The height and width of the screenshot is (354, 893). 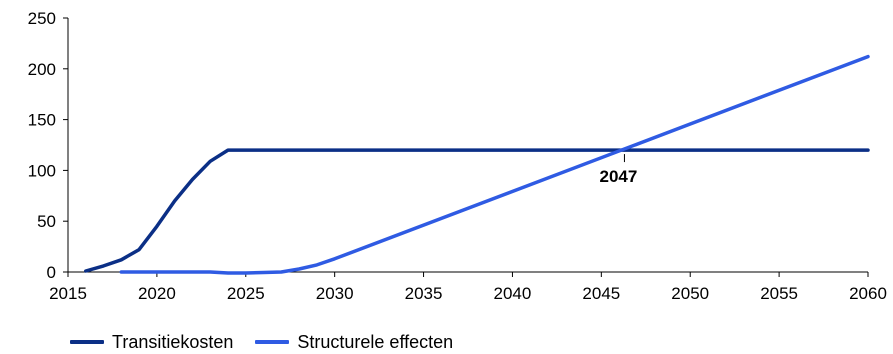 I want to click on x-tick-label: 2025, so click(x=246, y=293).